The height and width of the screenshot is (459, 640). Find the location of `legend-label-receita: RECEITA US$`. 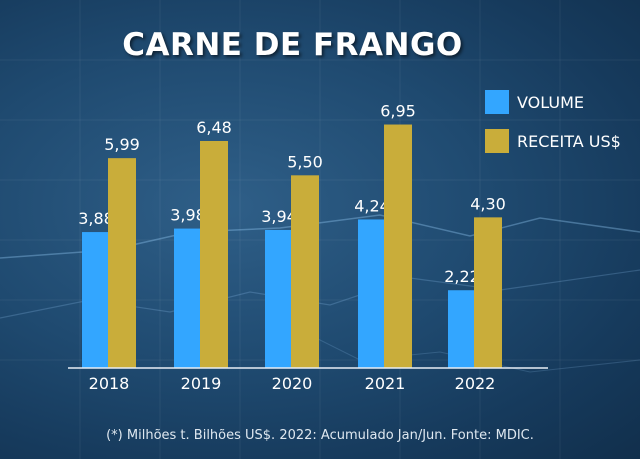

legend-label-receita: RECEITA US$ is located at coordinates (569, 141).